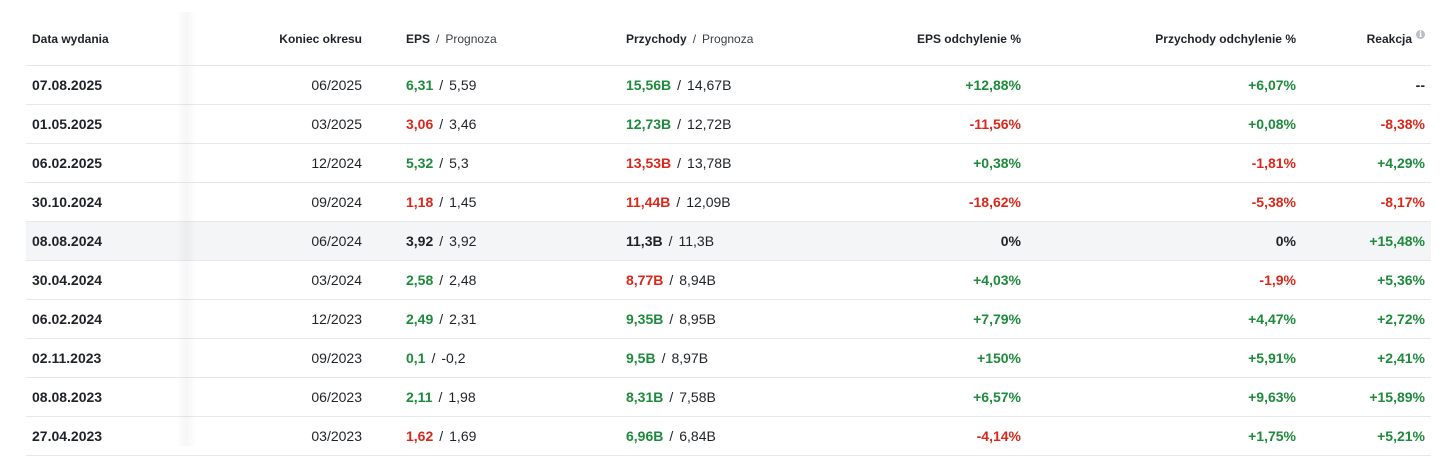 The image size is (1447, 464). I want to click on release-date: 07.08.2025, so click(67, 85).